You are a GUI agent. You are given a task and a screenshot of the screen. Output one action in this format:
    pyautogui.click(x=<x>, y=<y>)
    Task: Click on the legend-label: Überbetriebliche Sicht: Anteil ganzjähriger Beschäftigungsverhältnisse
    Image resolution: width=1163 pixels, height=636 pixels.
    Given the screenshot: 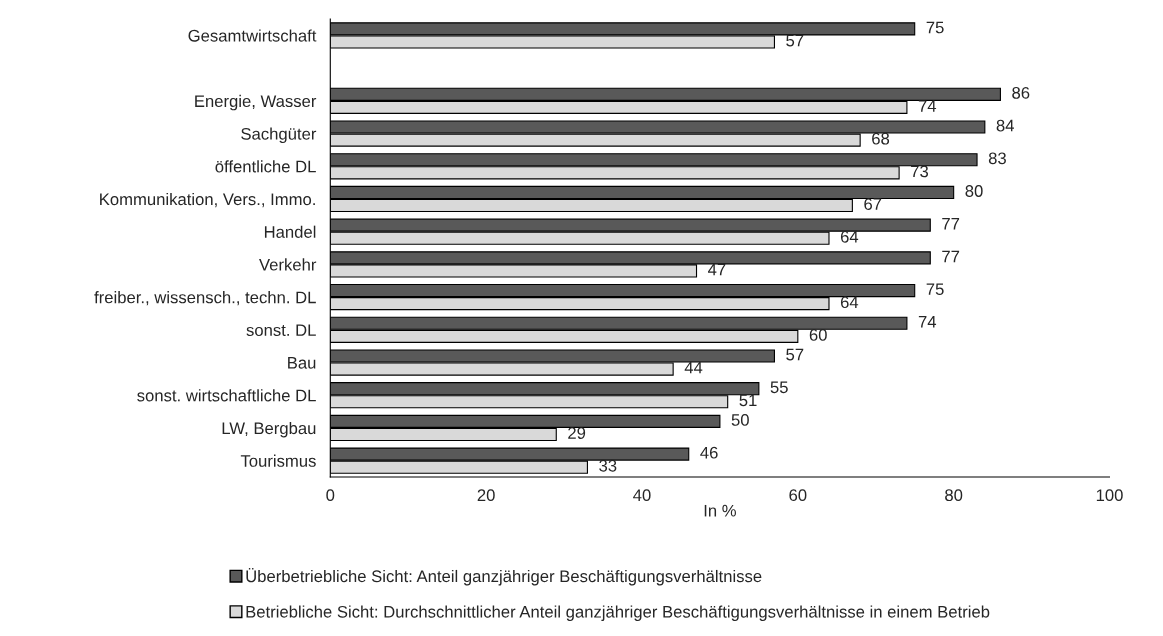 What is the action you would take?
    pyautogui.click(x=504, y=577)
    